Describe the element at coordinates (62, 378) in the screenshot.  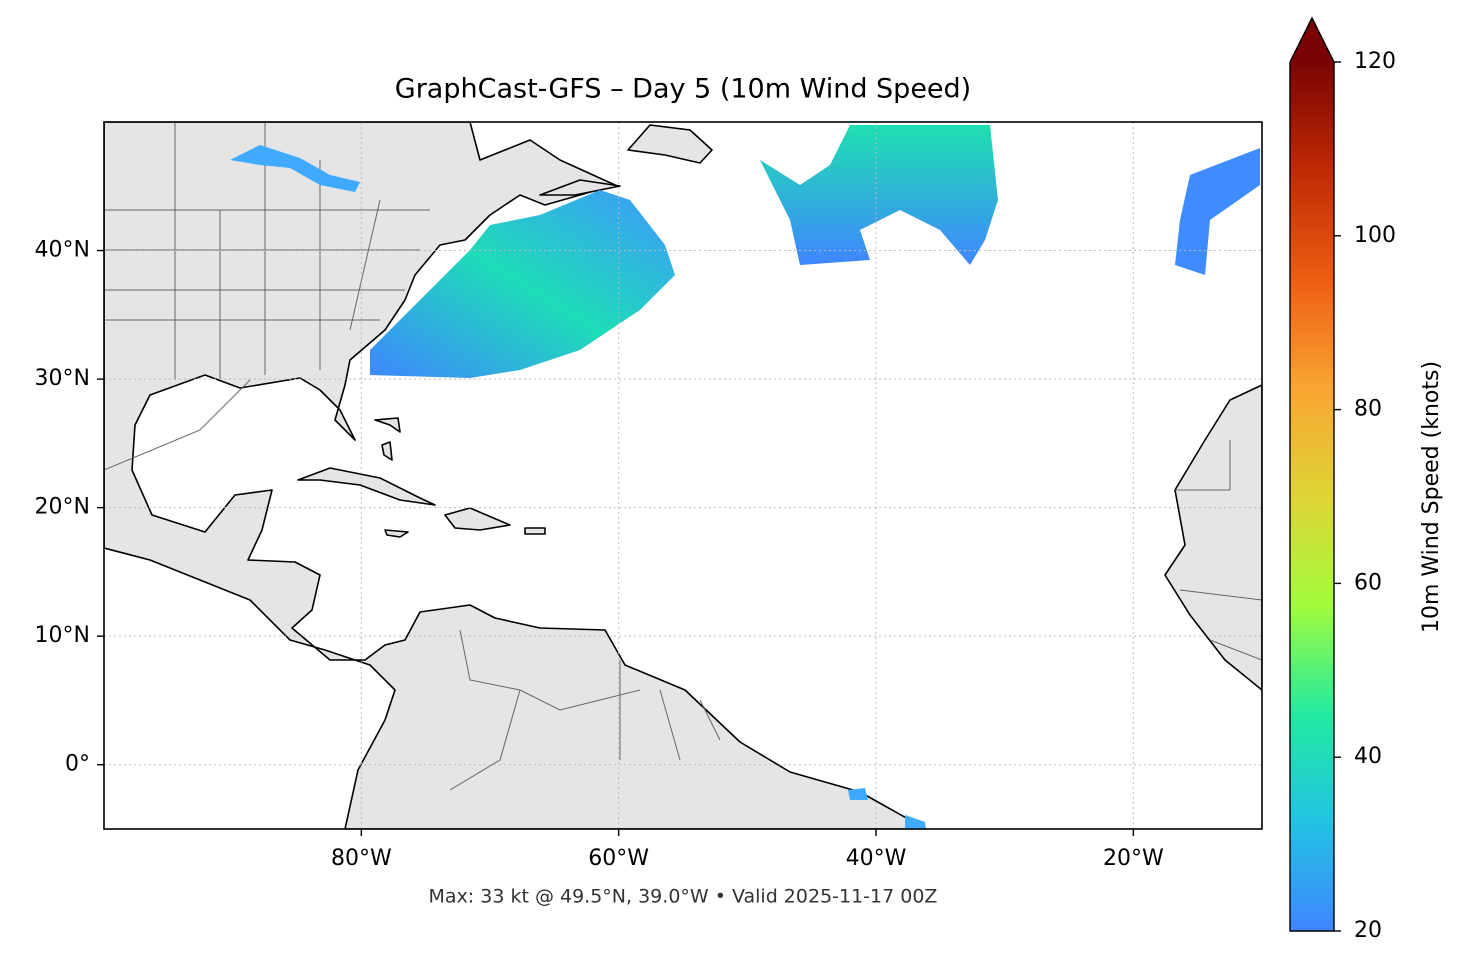
I see `y-tick-label: 30°N` at that location.